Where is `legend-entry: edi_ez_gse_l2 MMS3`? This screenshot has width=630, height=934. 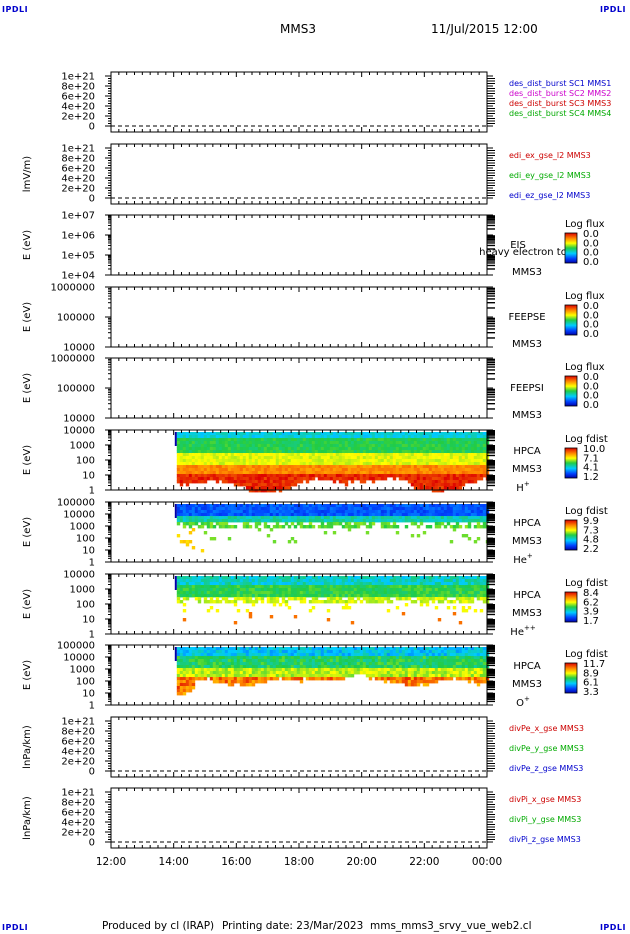
legend-entry: edi_ez_gse_l2 MMS3 is located at coordinates (549, 195).